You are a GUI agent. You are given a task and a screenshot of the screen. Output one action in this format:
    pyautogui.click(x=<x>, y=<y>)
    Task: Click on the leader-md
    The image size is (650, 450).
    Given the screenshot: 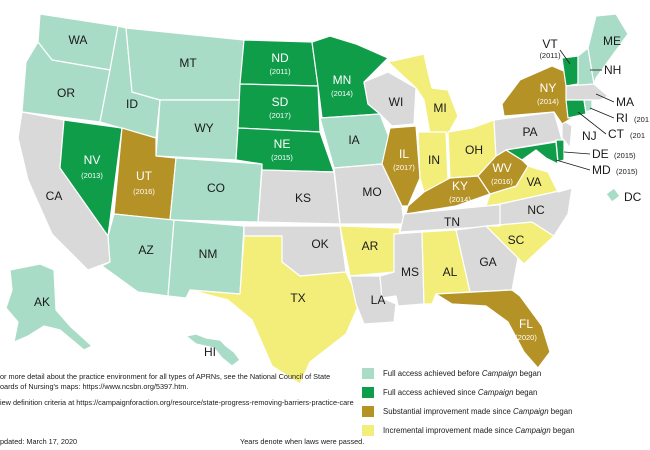 What is the action you would take?
    pyautogui.click(x=573, y=165)
    